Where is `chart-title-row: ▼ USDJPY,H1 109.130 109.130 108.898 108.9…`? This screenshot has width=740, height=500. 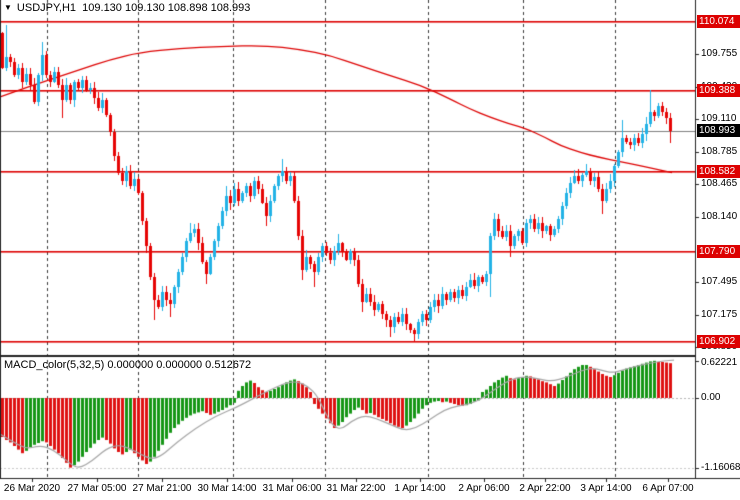
chart-title-row: ▼ USDJPY,H1 109.130 109.130 108.898 108.9… is located at coordinates (127, 8).